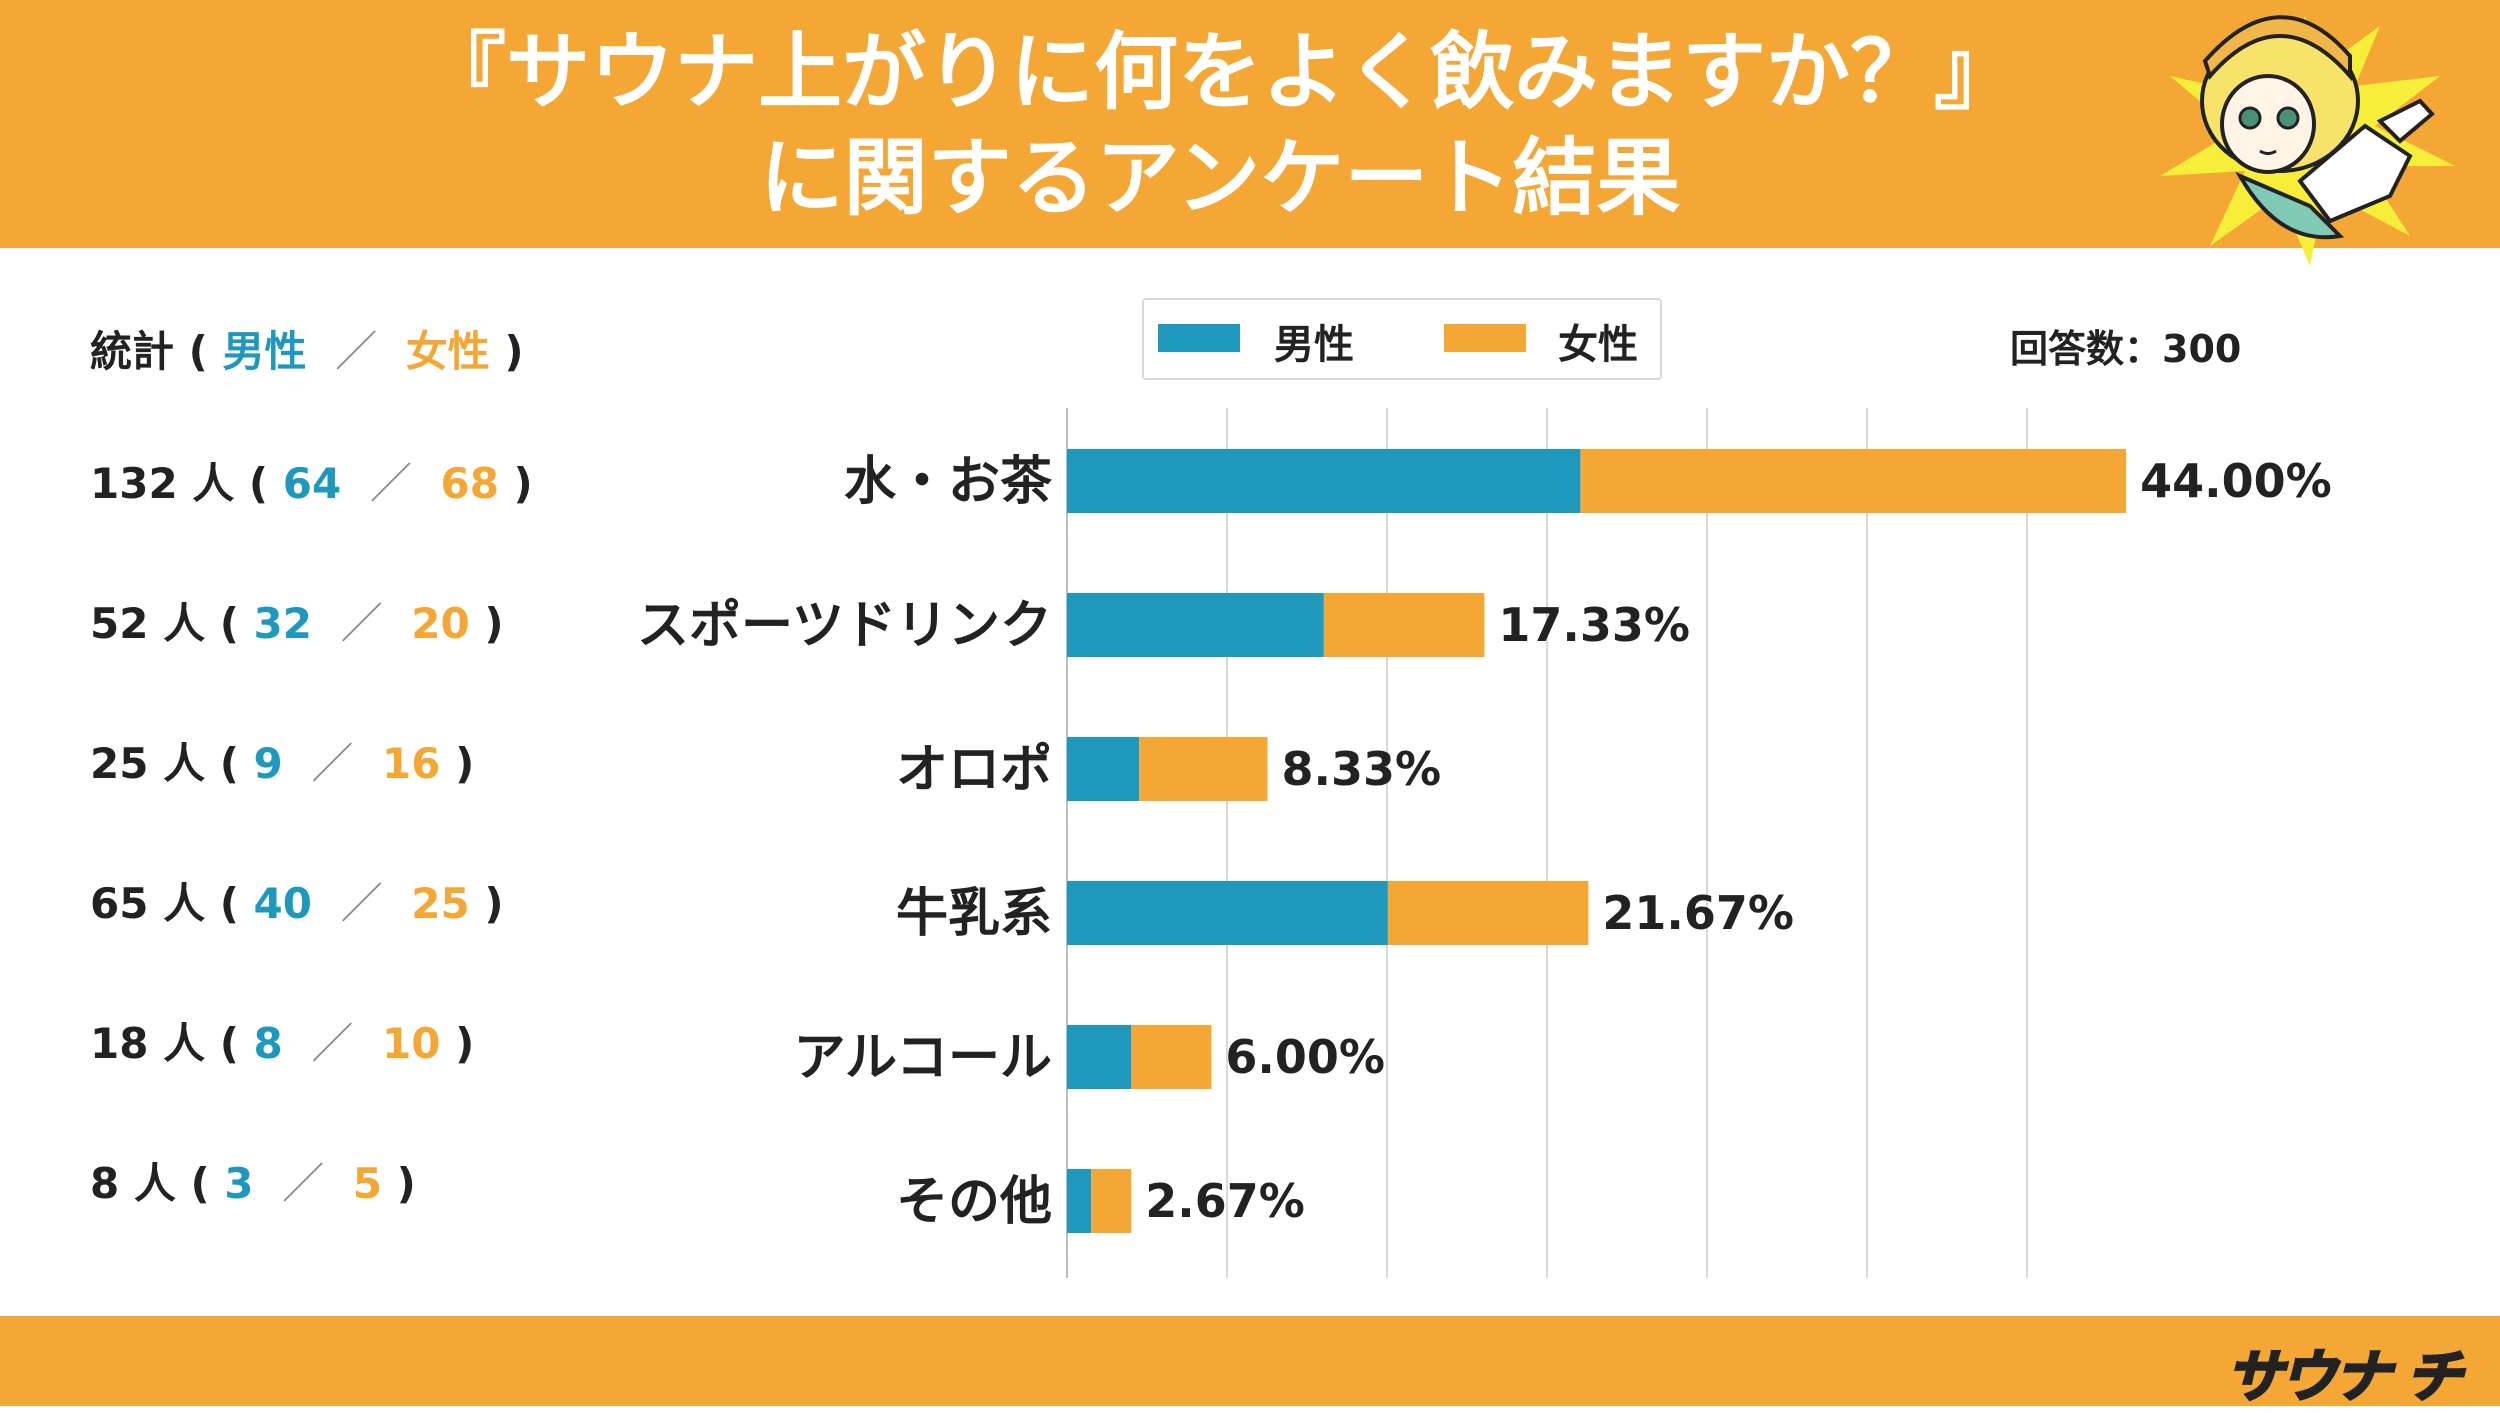 This screenshot has width=2500, height=1413. Describe the element at coordinates (1402, 339) in the screenshot. I see `chart-legend: 男性 女性` at that location.